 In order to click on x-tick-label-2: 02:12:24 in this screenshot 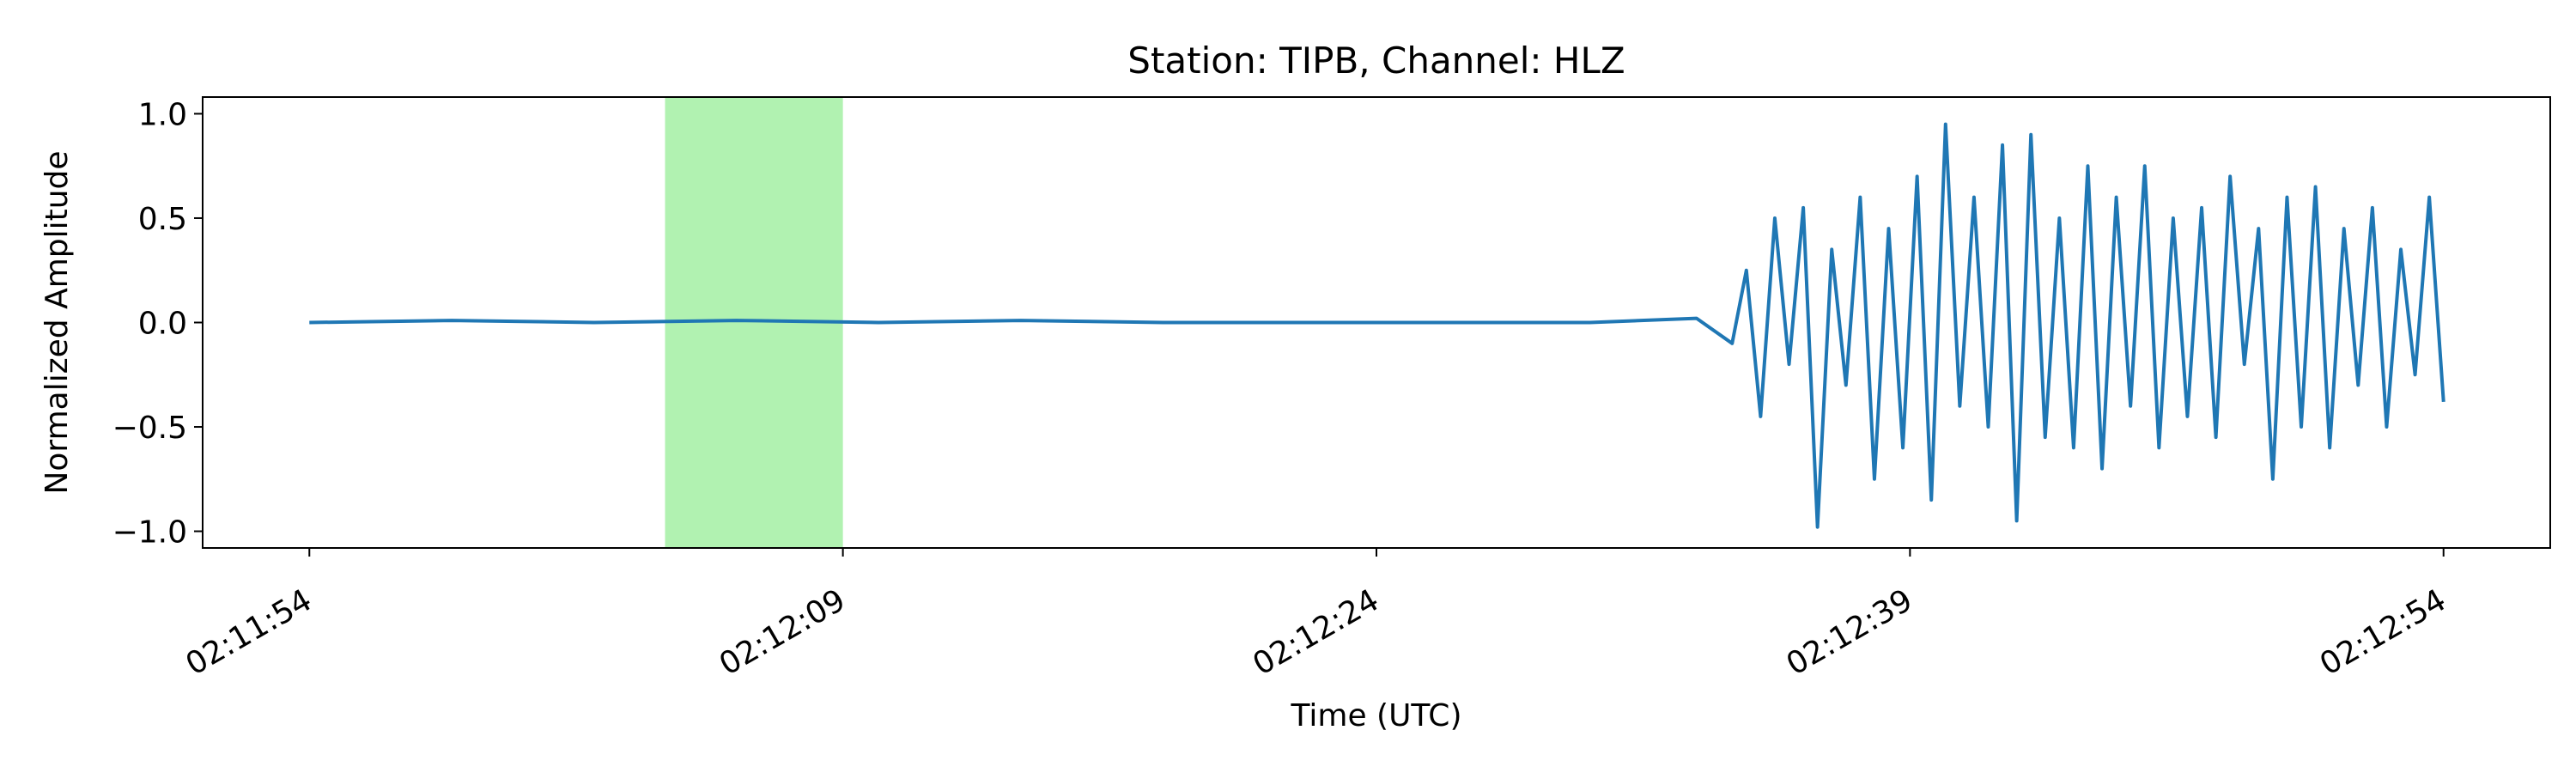, I will do `click(1316, 632)`.